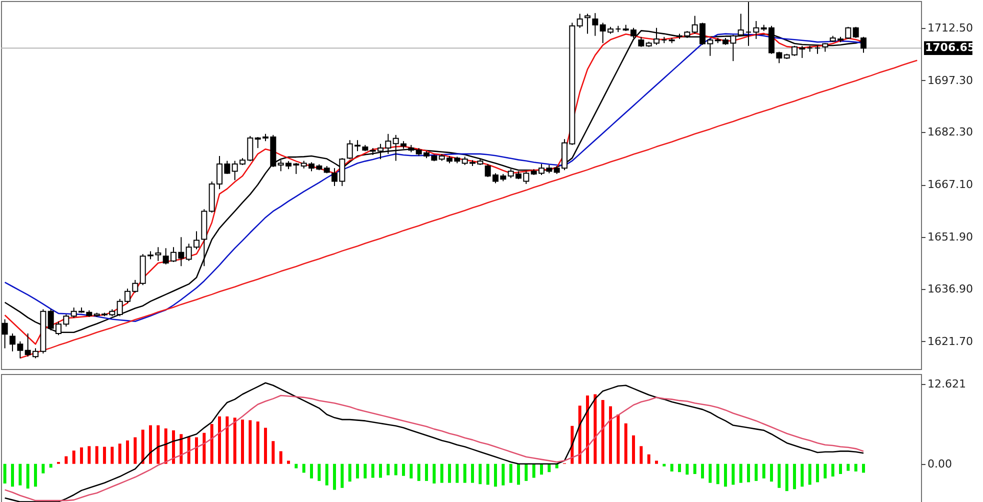 The image size is (983, 502). What do you see at coordinates (950, 341) in the screenshot?
I see `y-tick-label: 1621.70` at bounding box center [950, 341].